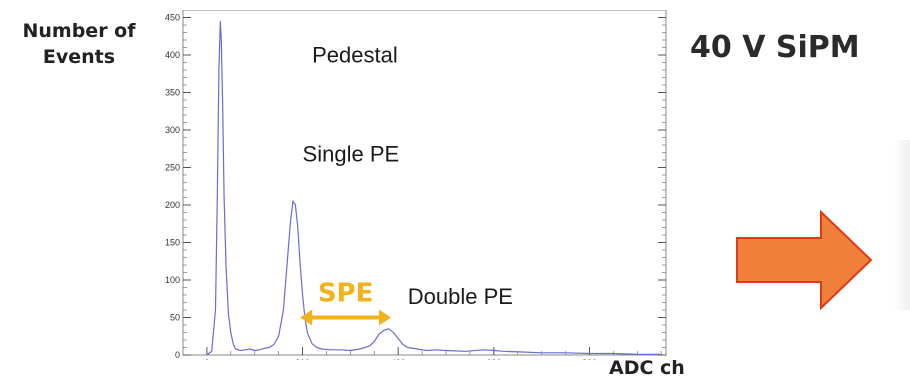  What do you see at coordinates (306, 317) in the screenshot?
I see `spe-arrow-head-left` at bounding box center [306, 317].